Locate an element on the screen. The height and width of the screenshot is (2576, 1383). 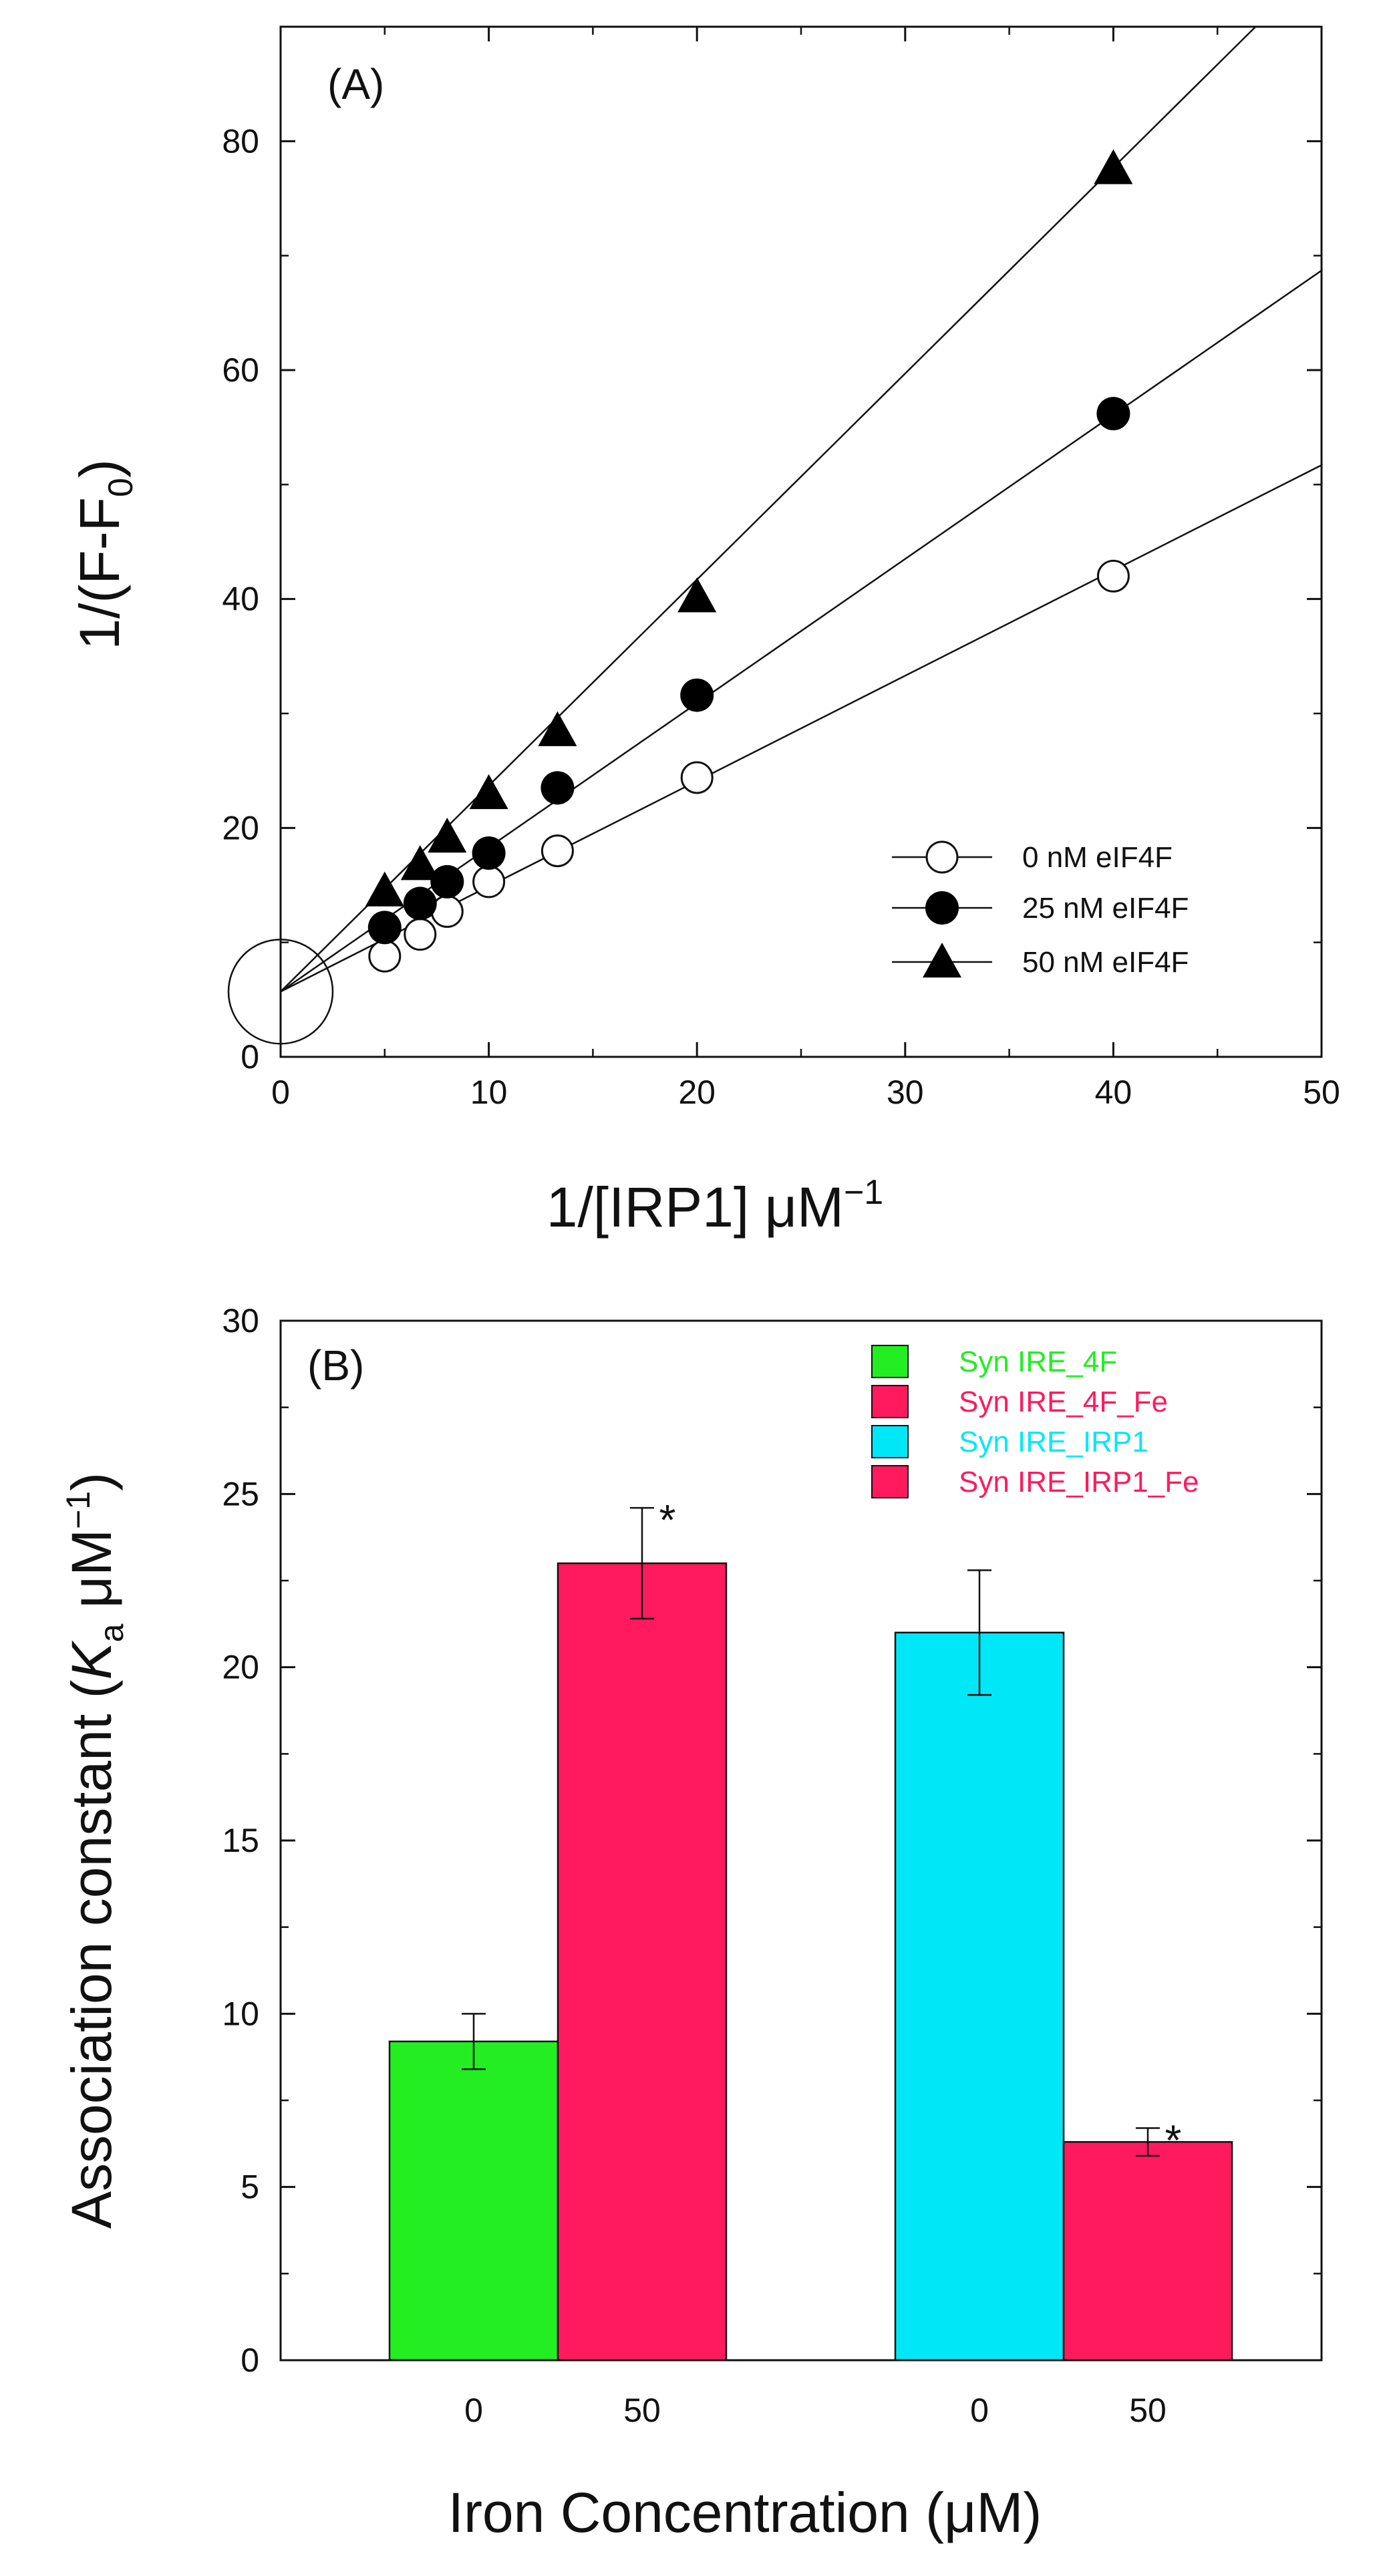
x-tick-label: 30 is located at coordinates (906, 1092).